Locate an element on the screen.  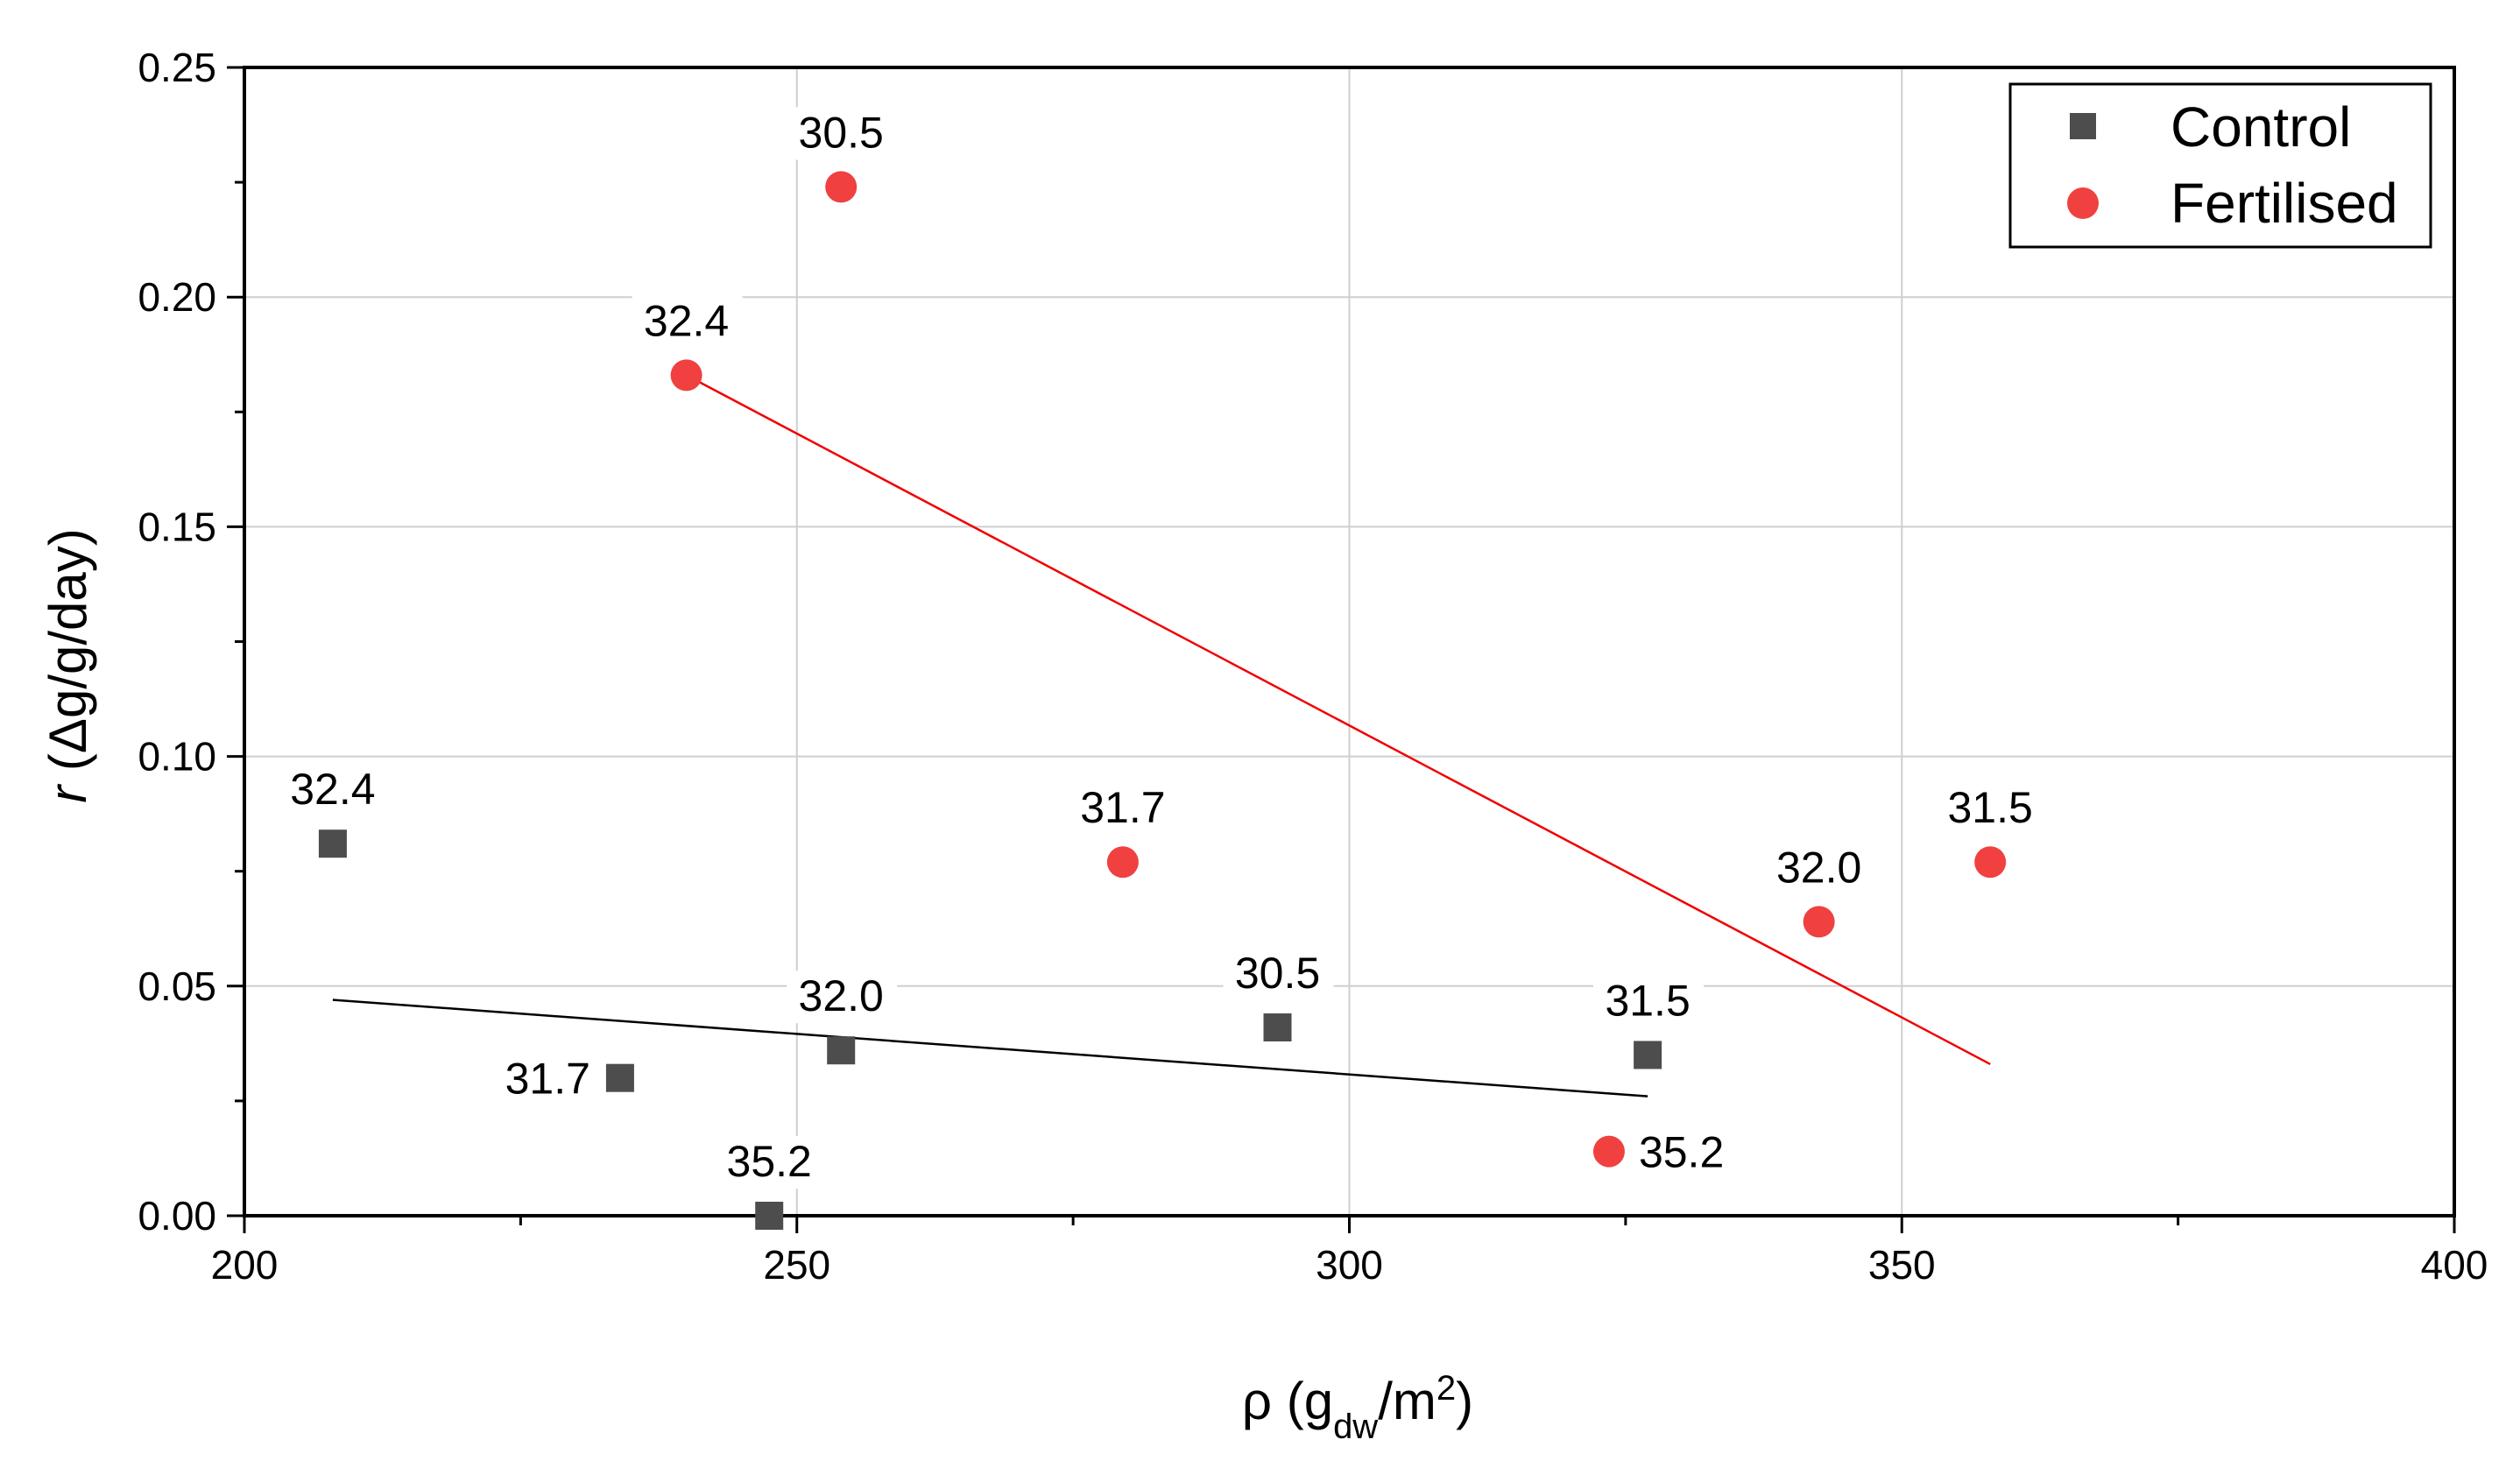
control-point-label: 31.7 is located at coordinates (547, 1079).